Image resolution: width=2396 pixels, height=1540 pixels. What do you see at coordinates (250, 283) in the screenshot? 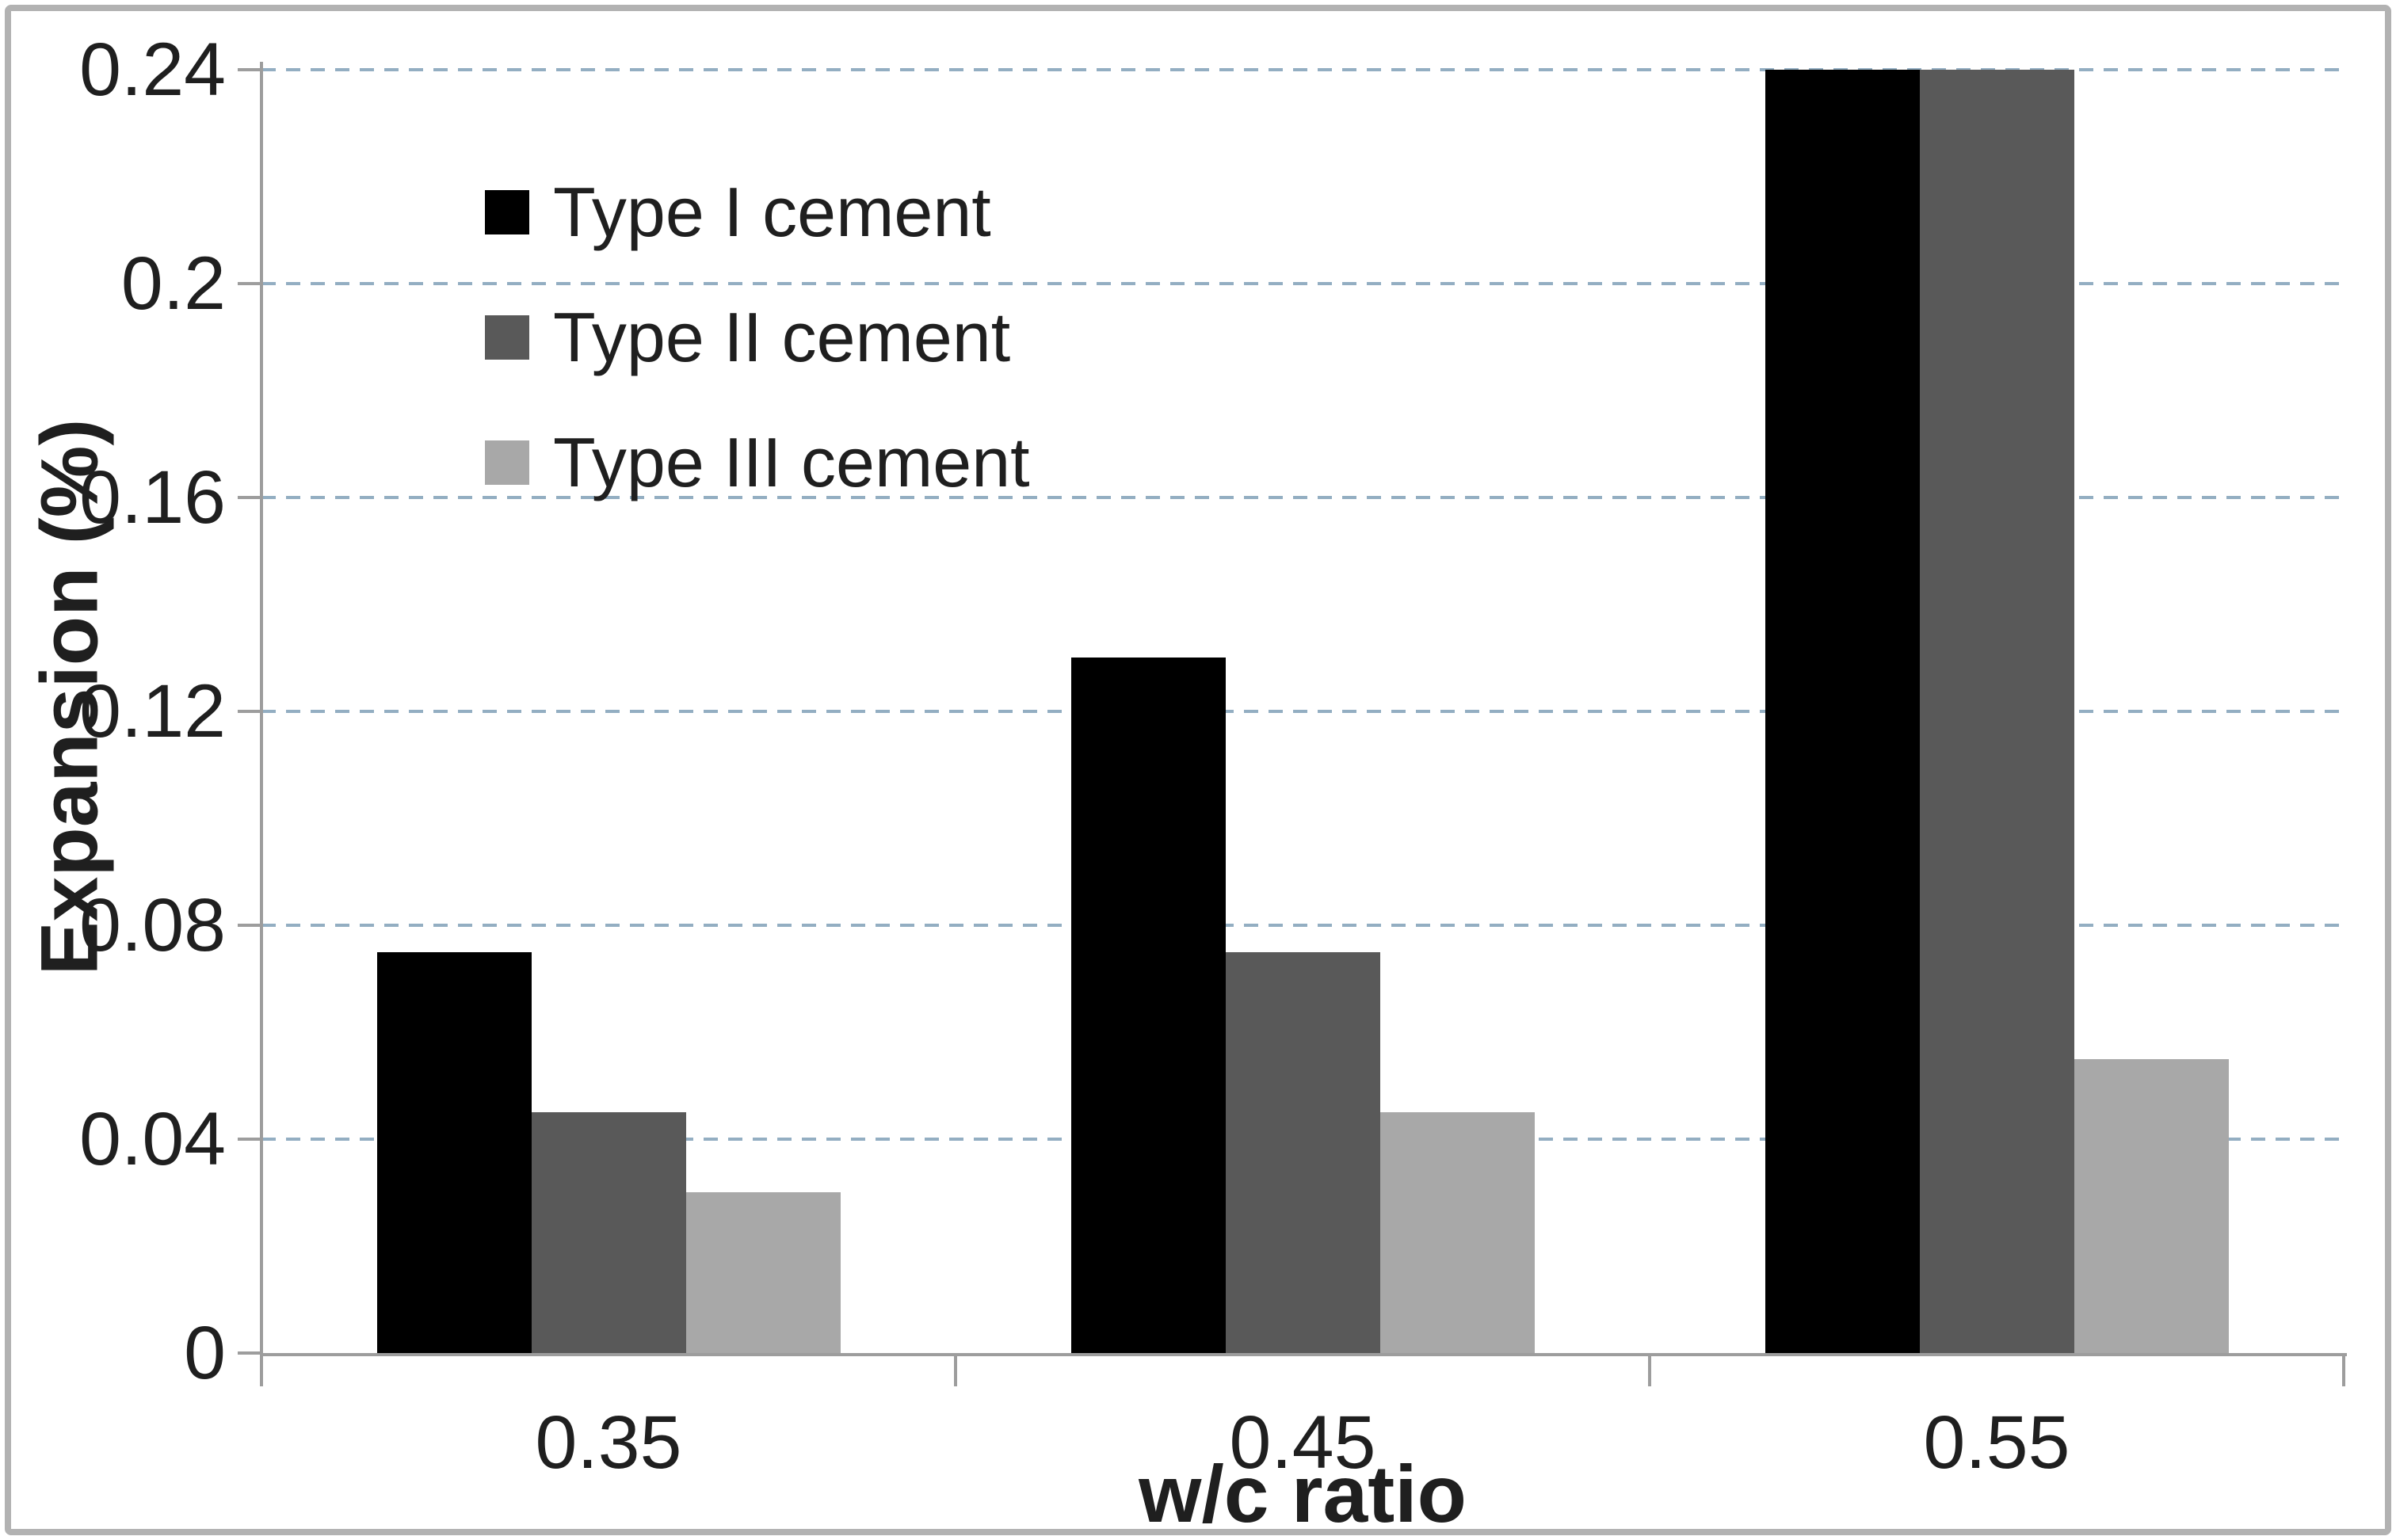
I see `y-tick-mark-0.2` at bounding box center [250, 283].